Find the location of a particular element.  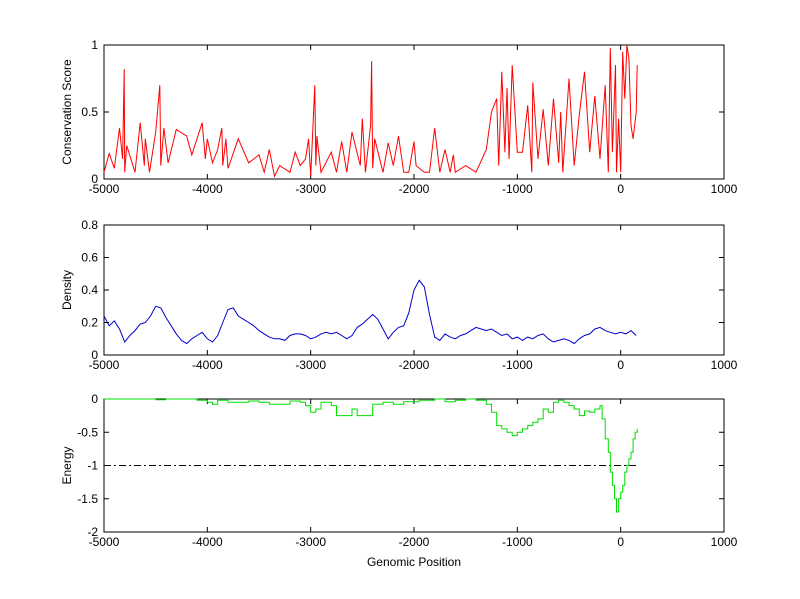

density-ytick-label: 0.6 is located at coordinates (89, 258).